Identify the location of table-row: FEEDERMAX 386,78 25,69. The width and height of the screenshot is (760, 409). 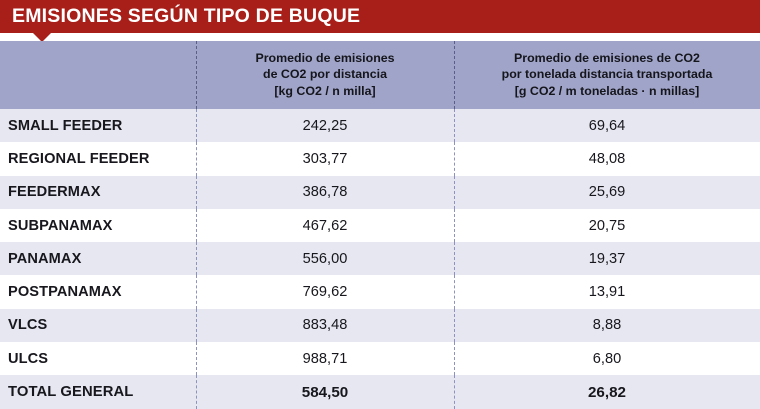
(380, 192).